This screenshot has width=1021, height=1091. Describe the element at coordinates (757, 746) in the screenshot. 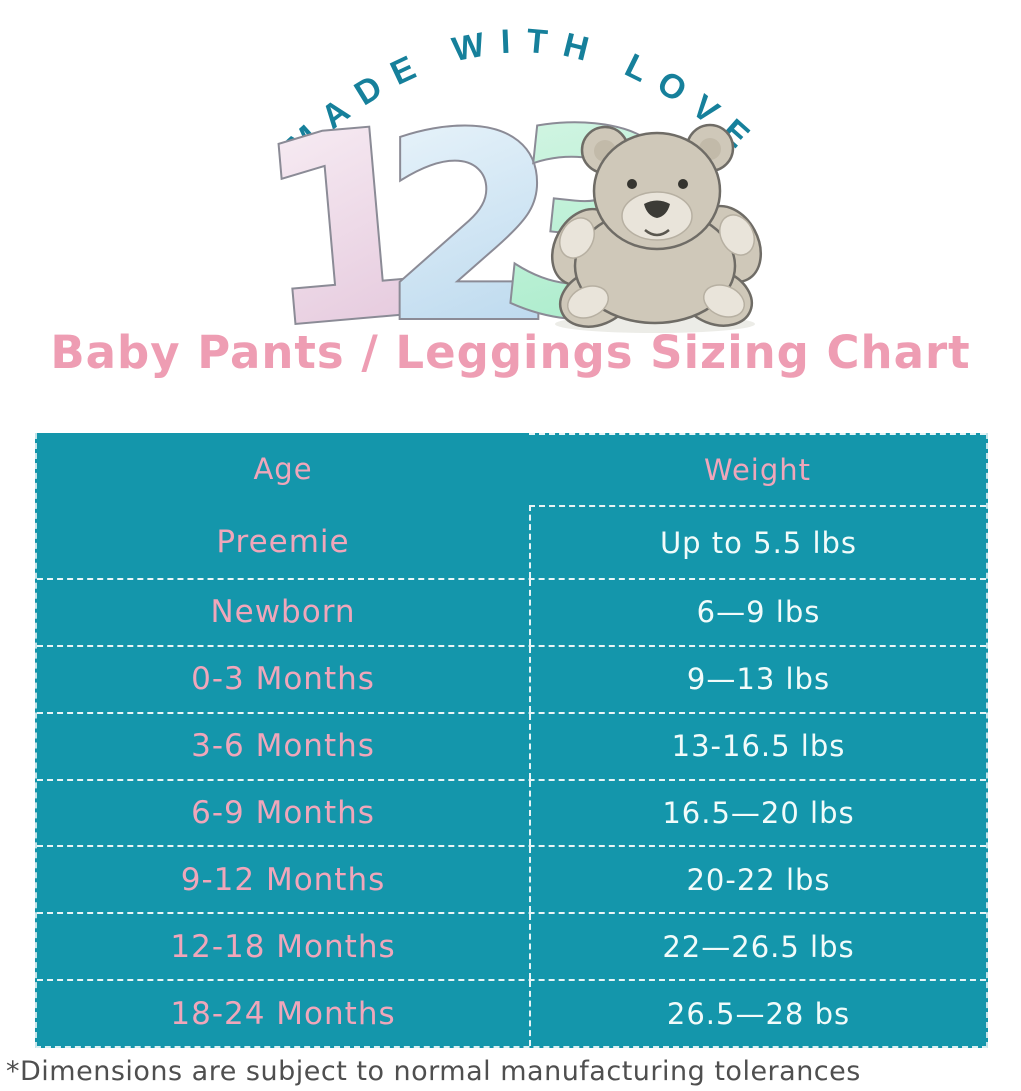

I see `weight-value: 13-16.5 lbs` at that location.